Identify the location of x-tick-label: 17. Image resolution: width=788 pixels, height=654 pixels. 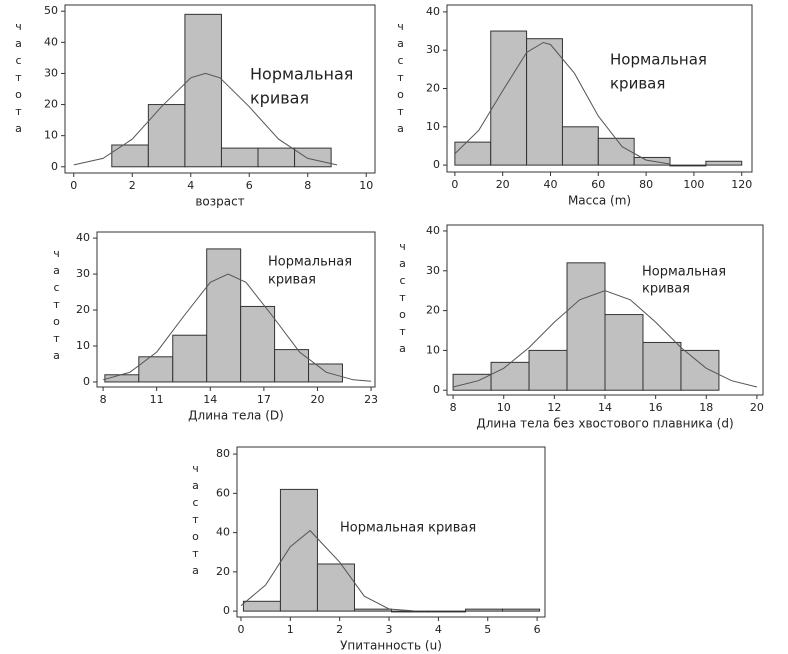
(264, 399).